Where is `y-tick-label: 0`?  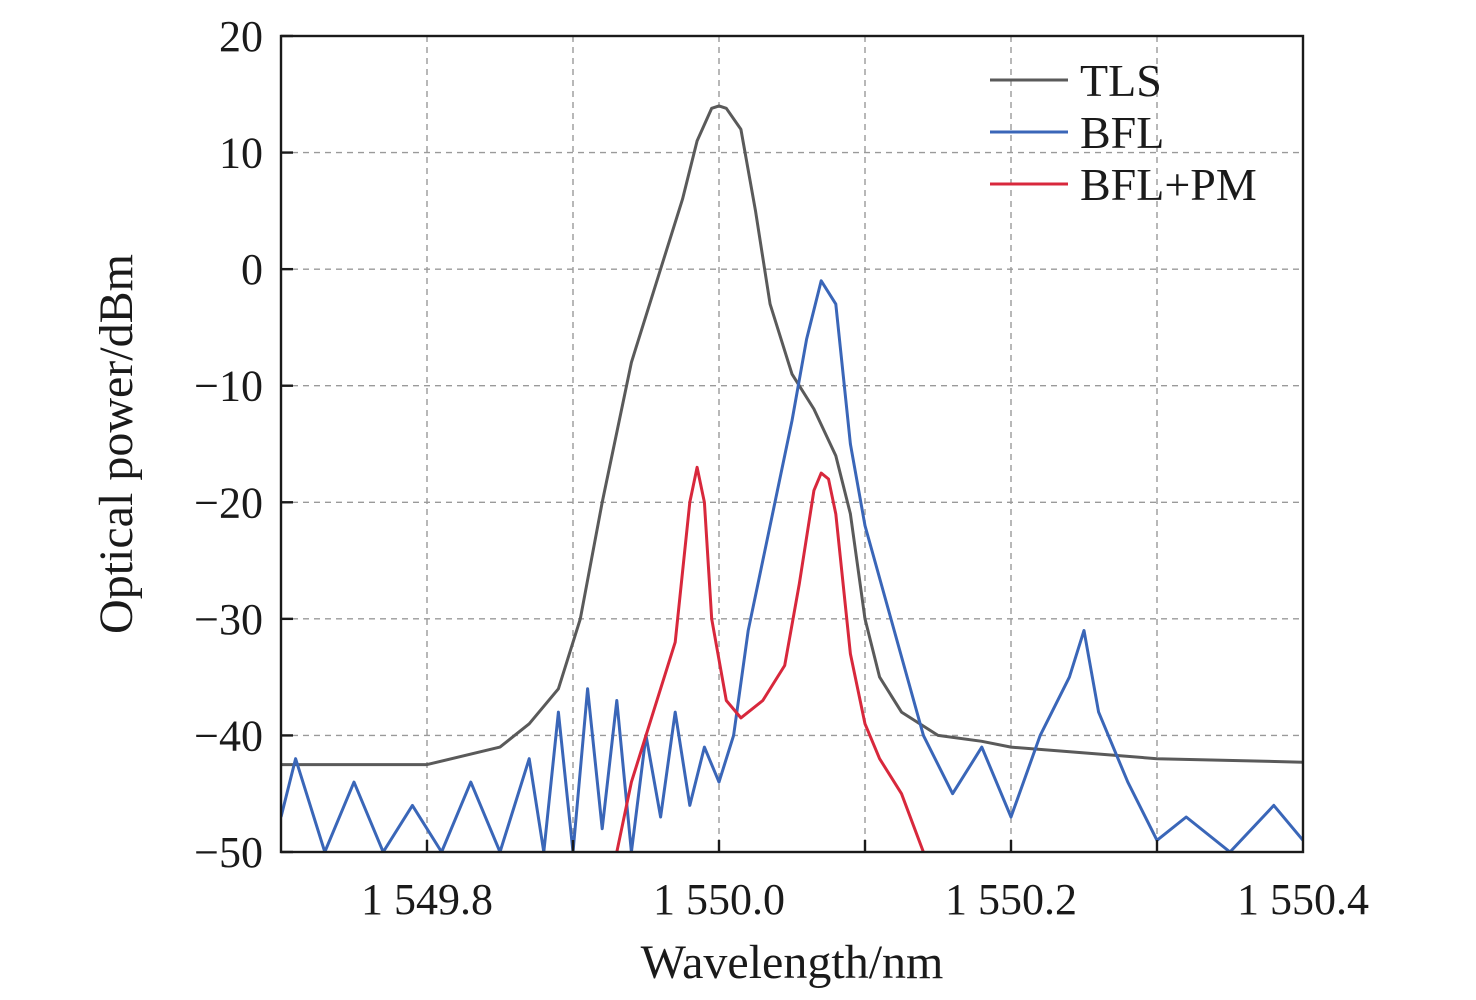 y-tick-label: 0 is located at coordinates (252, 269).